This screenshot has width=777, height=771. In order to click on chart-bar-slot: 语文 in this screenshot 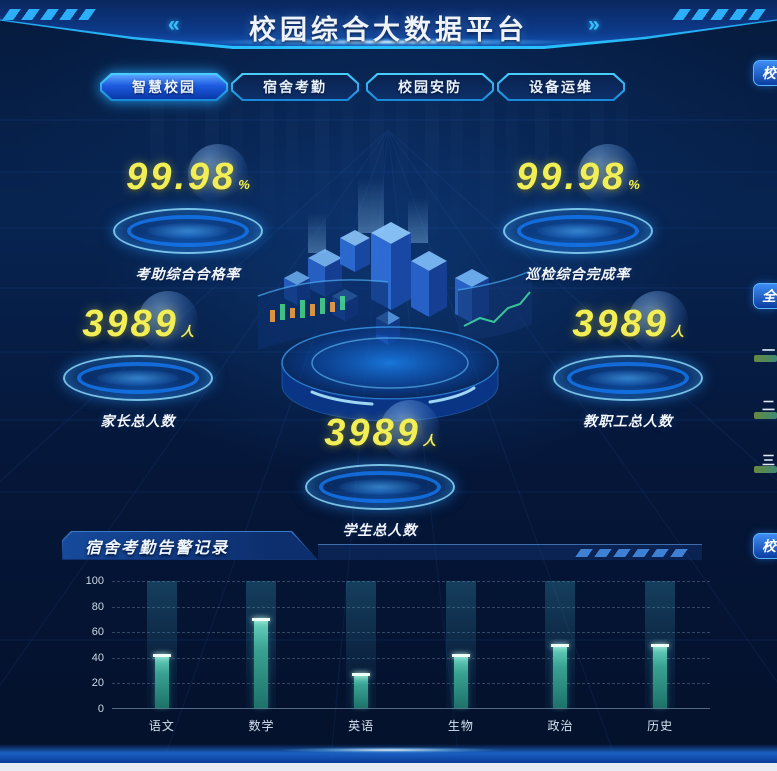, I will do `click(162, 657)`.